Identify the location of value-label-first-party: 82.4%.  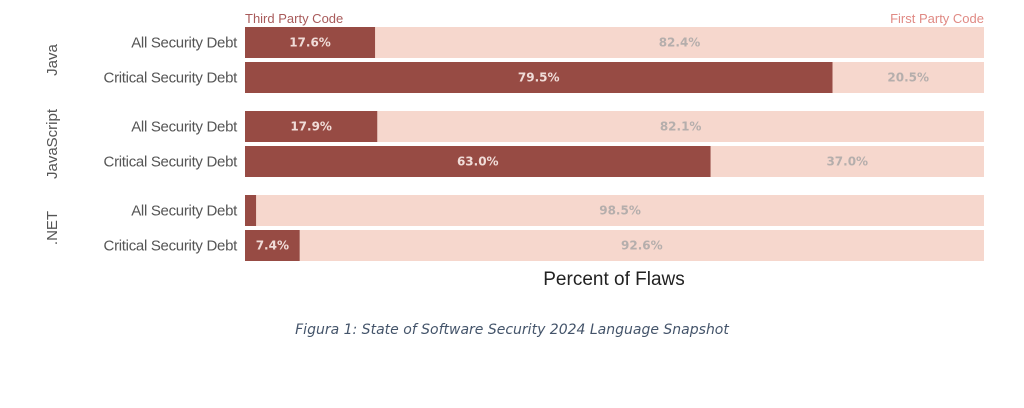
(680, 43).